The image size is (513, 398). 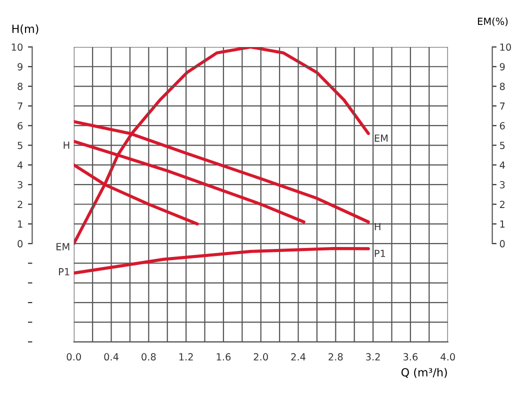 What do you see at coordinates (20, 204) in the screenshot?
I see `y-tick-label: 2` at bounding box center [20, 204].